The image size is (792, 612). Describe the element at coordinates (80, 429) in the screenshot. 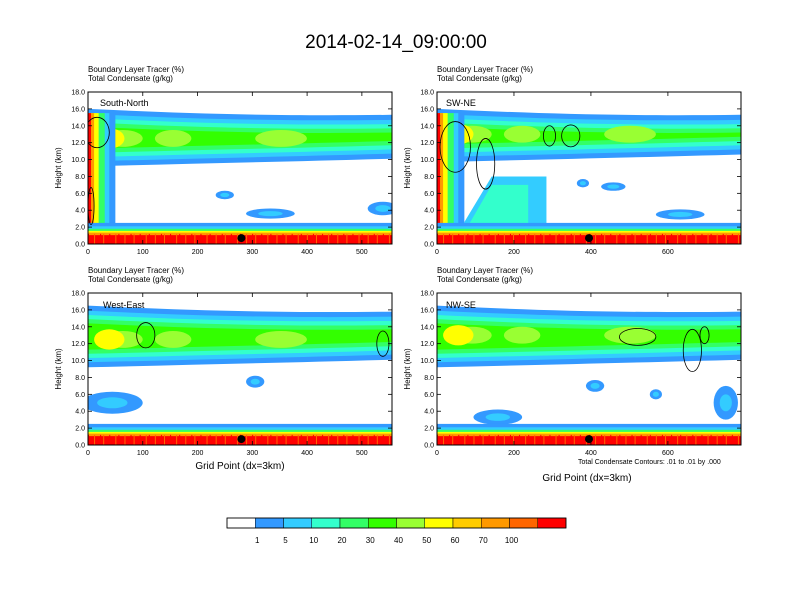

I see `y-tick-label: 2.0` at that location.